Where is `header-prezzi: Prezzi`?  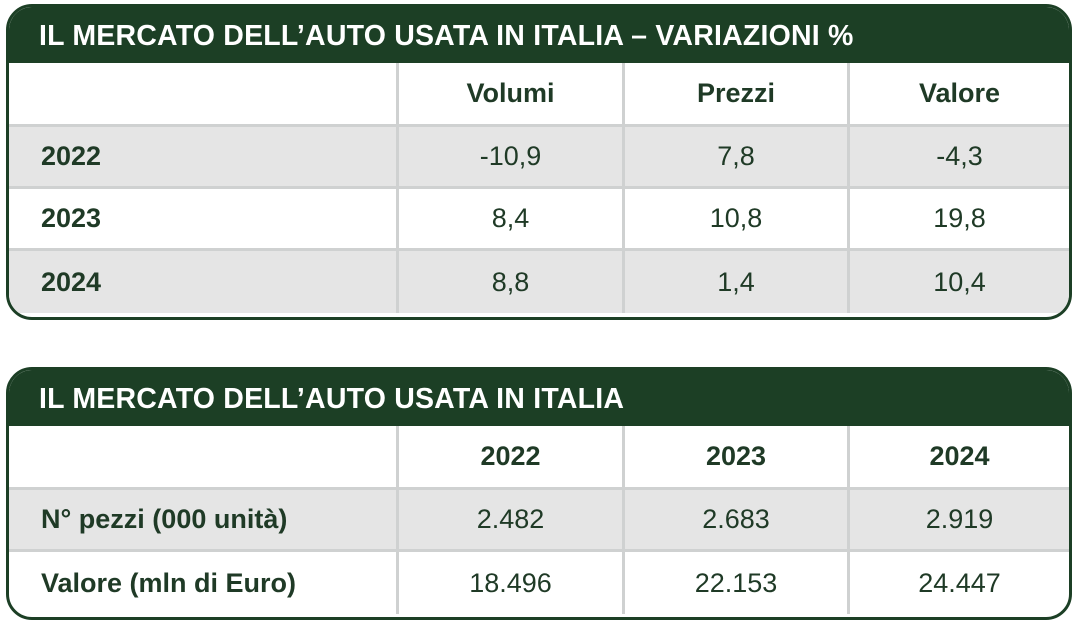 header-prezzi: Prezzi is located at coordinates (737, 93).